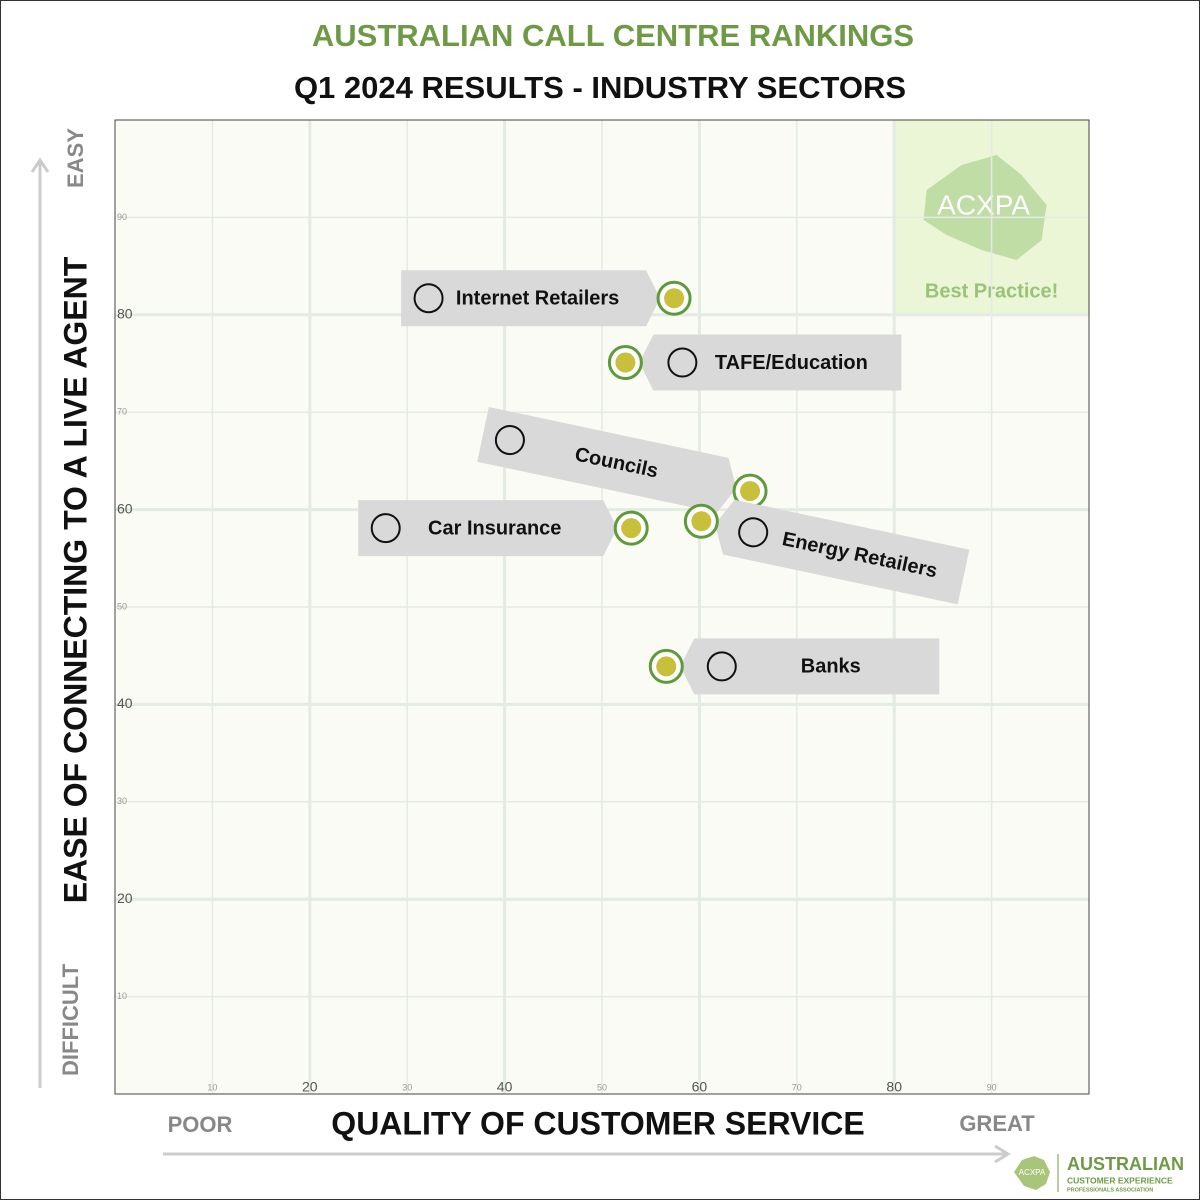  What do you see at coordinates (613, 35) in the screenshot?
I see `chart-title: AUSTRALIAN CALL CENTRE RANKINGS` at bounding box center [613, 35].